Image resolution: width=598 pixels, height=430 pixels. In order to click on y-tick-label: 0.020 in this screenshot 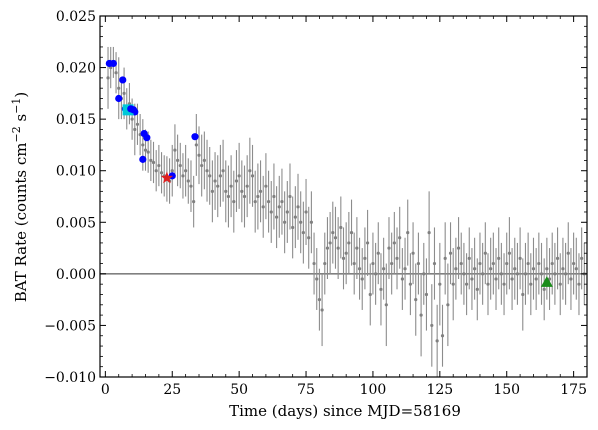, I will do `click(76, 69)`.